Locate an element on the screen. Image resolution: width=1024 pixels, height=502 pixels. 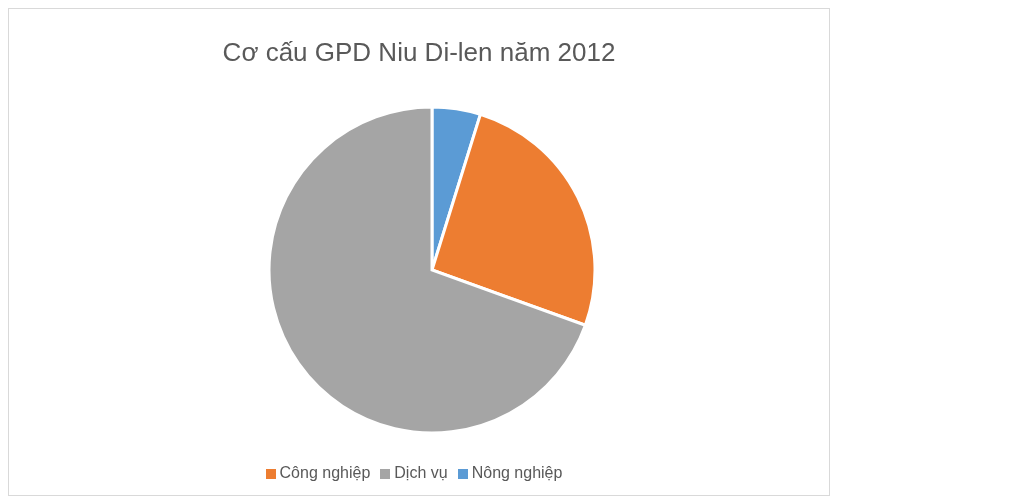
legend-label: Nông nghiệp is located at coordinates (517, 472).